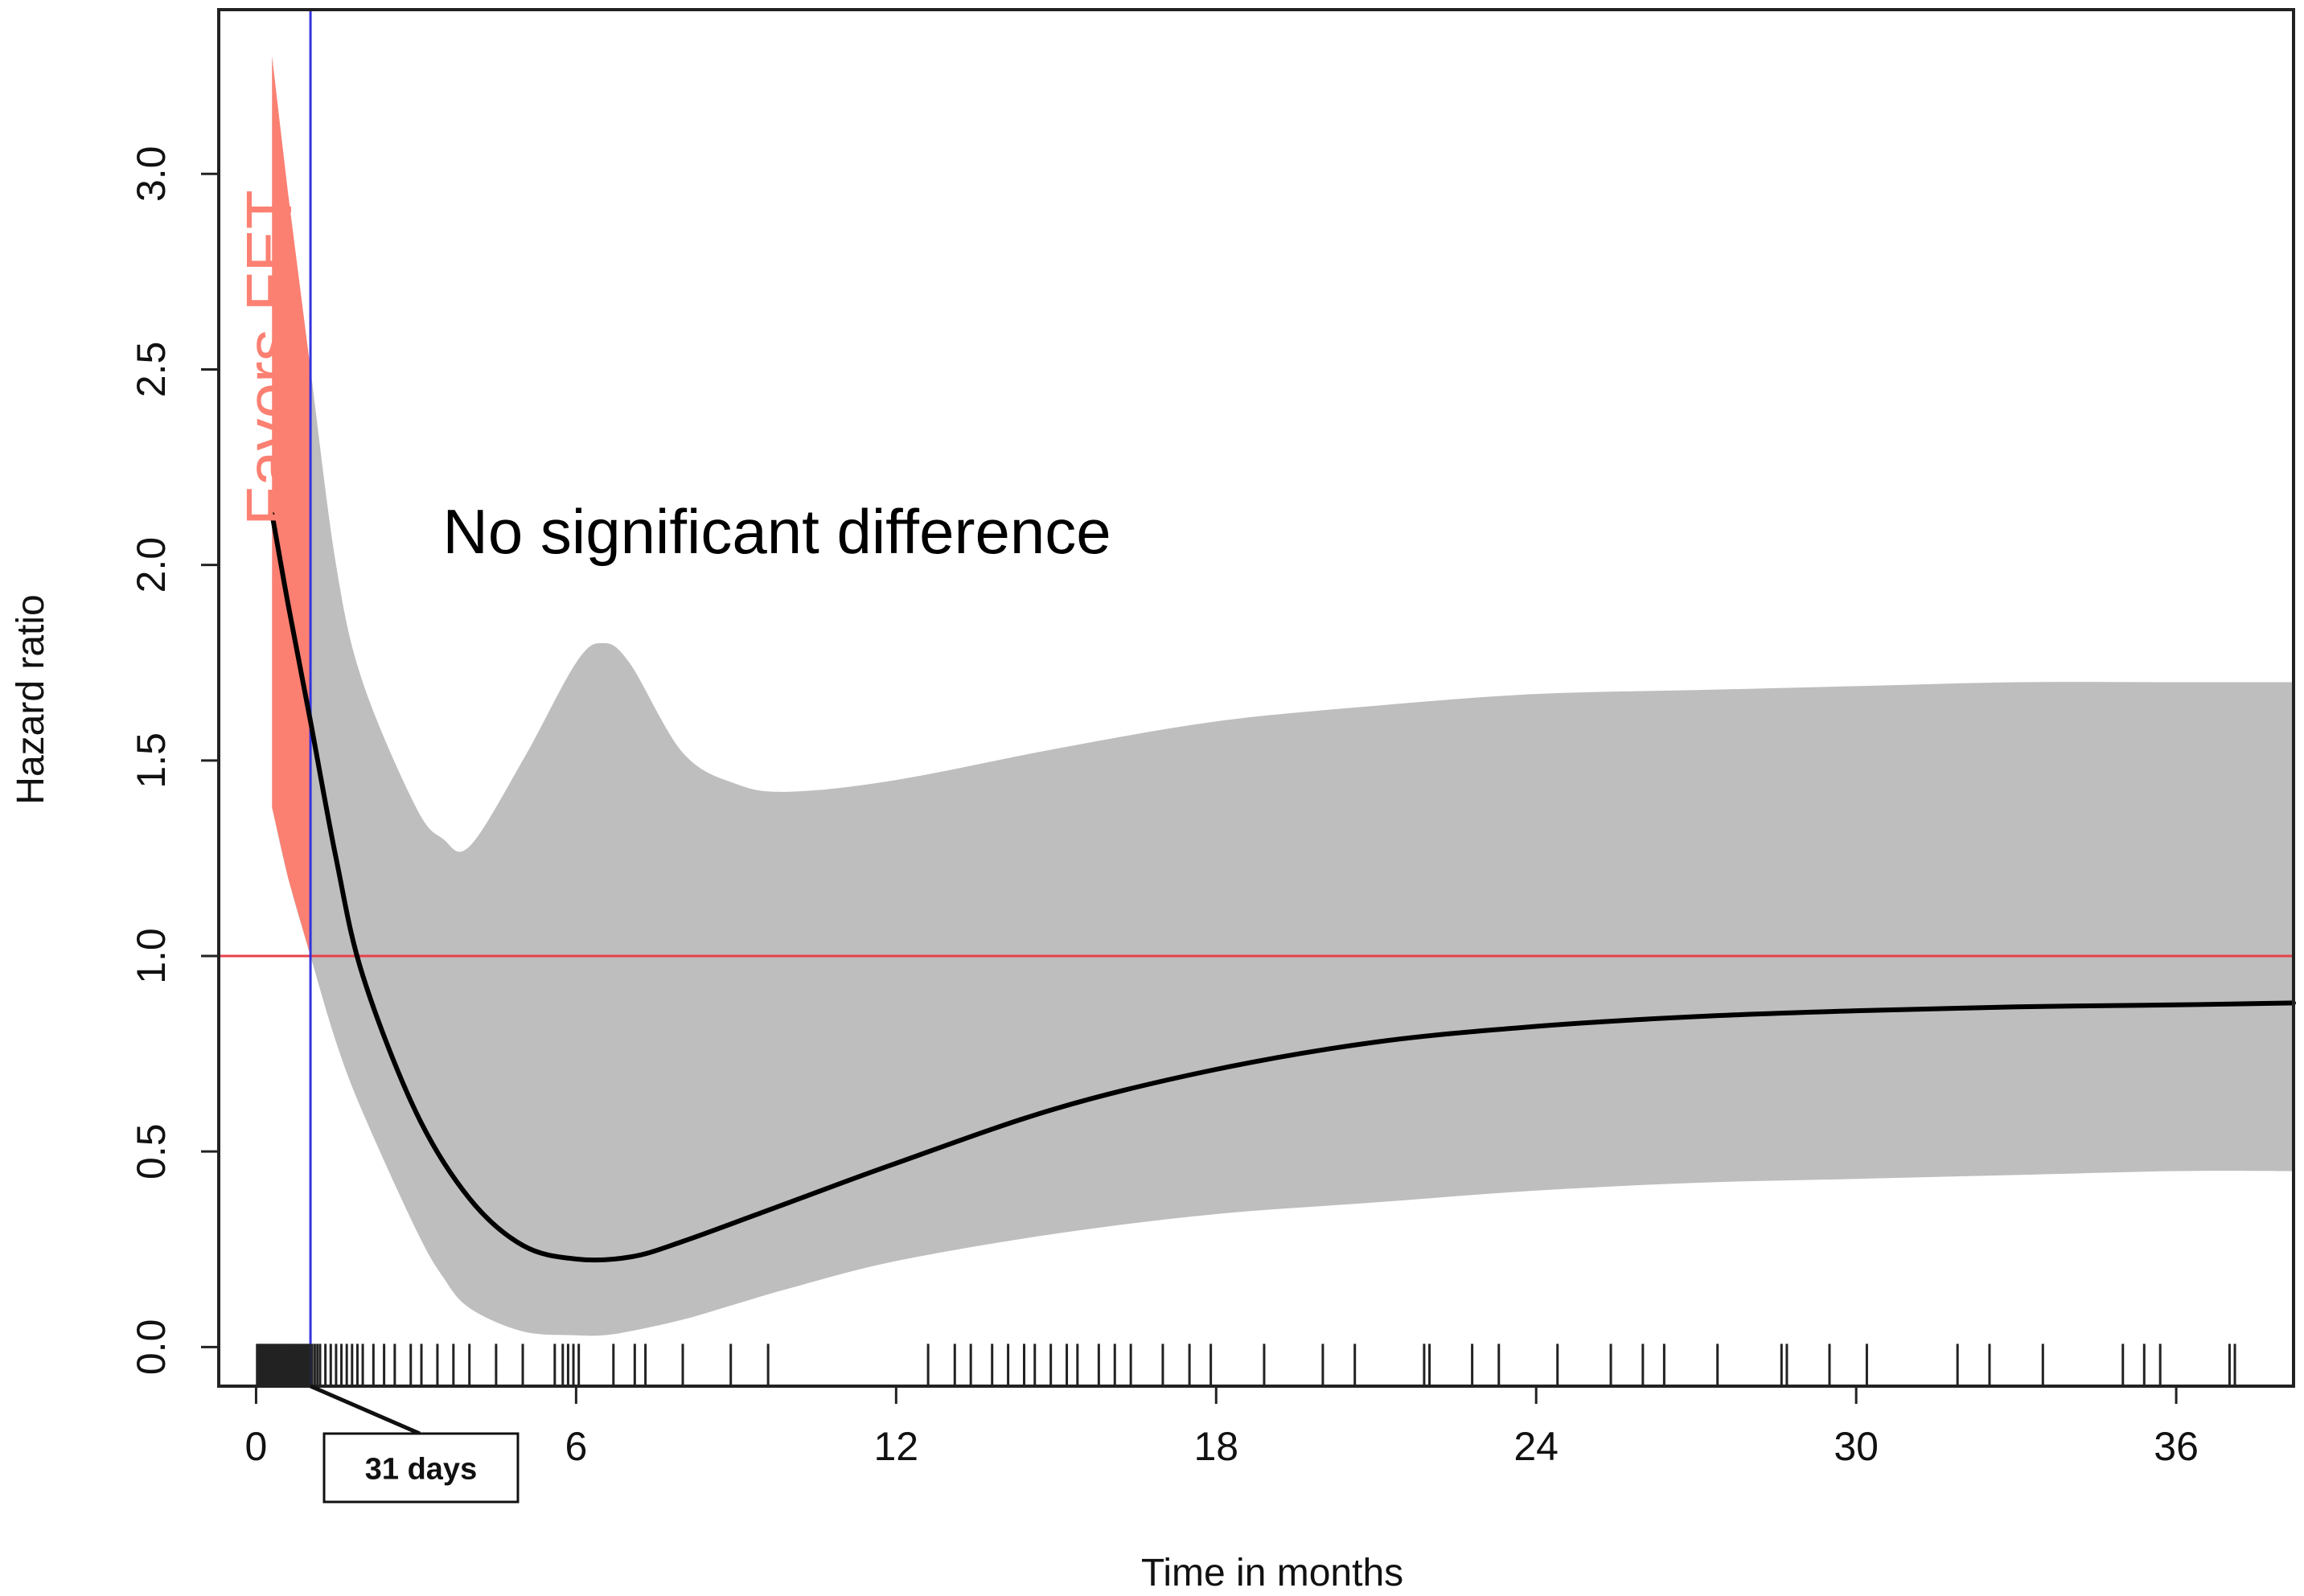 This screenshot has height=1596, width=2304. Describe the element at coordinates (576, 1446) in the screenshot. I see `x-tick-label: 6` at that location.